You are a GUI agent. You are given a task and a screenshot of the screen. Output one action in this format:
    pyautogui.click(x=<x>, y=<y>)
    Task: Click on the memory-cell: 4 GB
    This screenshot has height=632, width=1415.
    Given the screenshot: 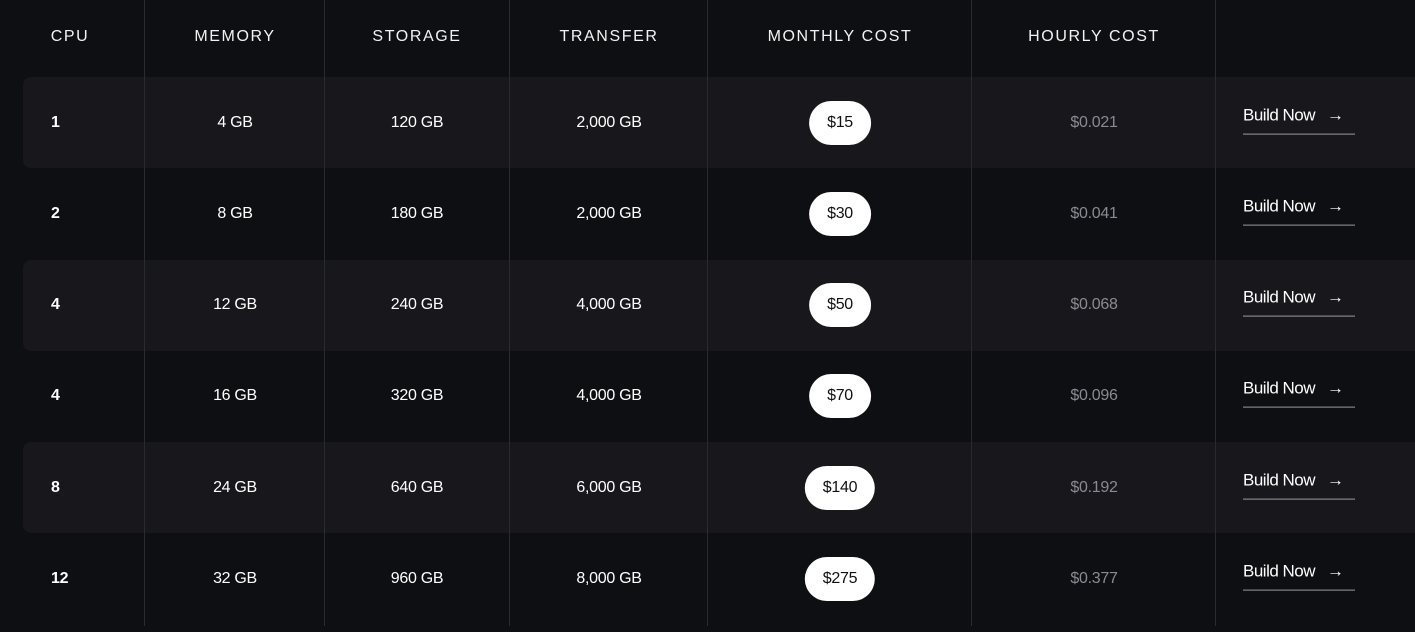 What is the action you would take?
    pyautogui.click(x=235, y=122)
    